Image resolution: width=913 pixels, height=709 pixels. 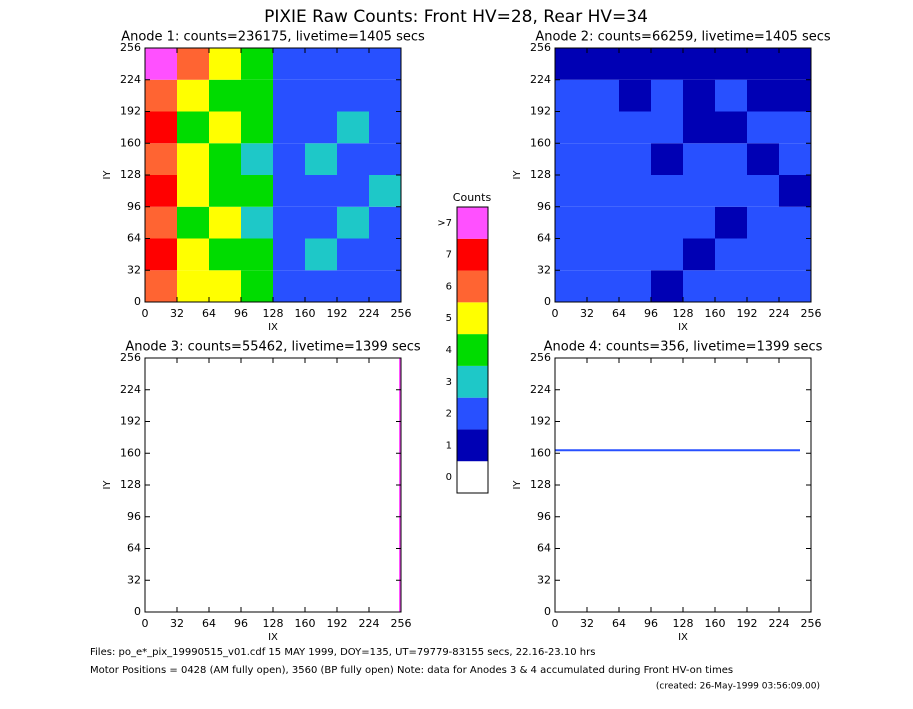 What do you see at coordinates (683, 347) in the screenshot?
I see `panel-title: Anode 4: counts=356, livetime=1399 secs` at bounding box center [683, 347].